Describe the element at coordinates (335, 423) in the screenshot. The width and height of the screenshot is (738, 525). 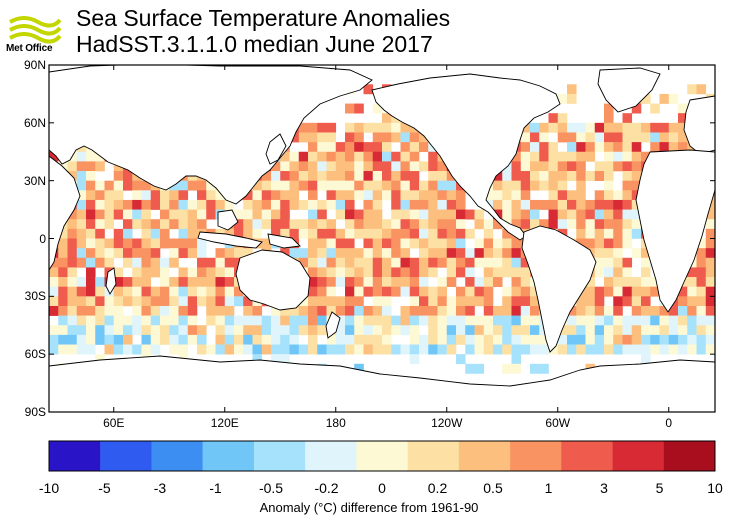
I see `lon-label: 180` at that location.